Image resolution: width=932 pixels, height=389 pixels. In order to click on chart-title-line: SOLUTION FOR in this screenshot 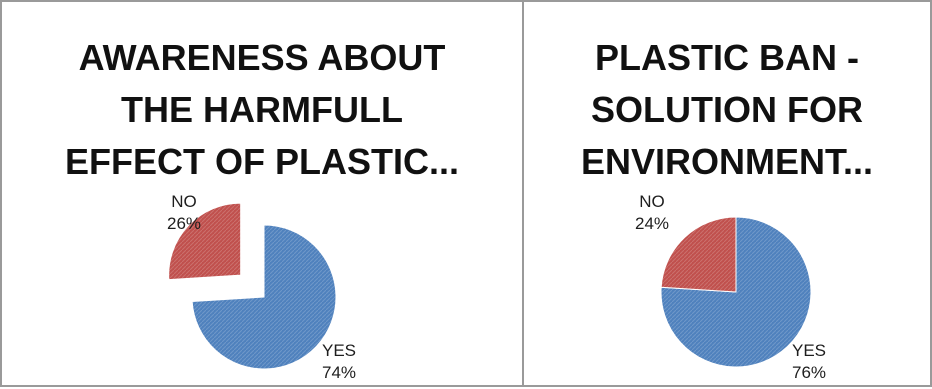, I will do `click(727, 109)`.